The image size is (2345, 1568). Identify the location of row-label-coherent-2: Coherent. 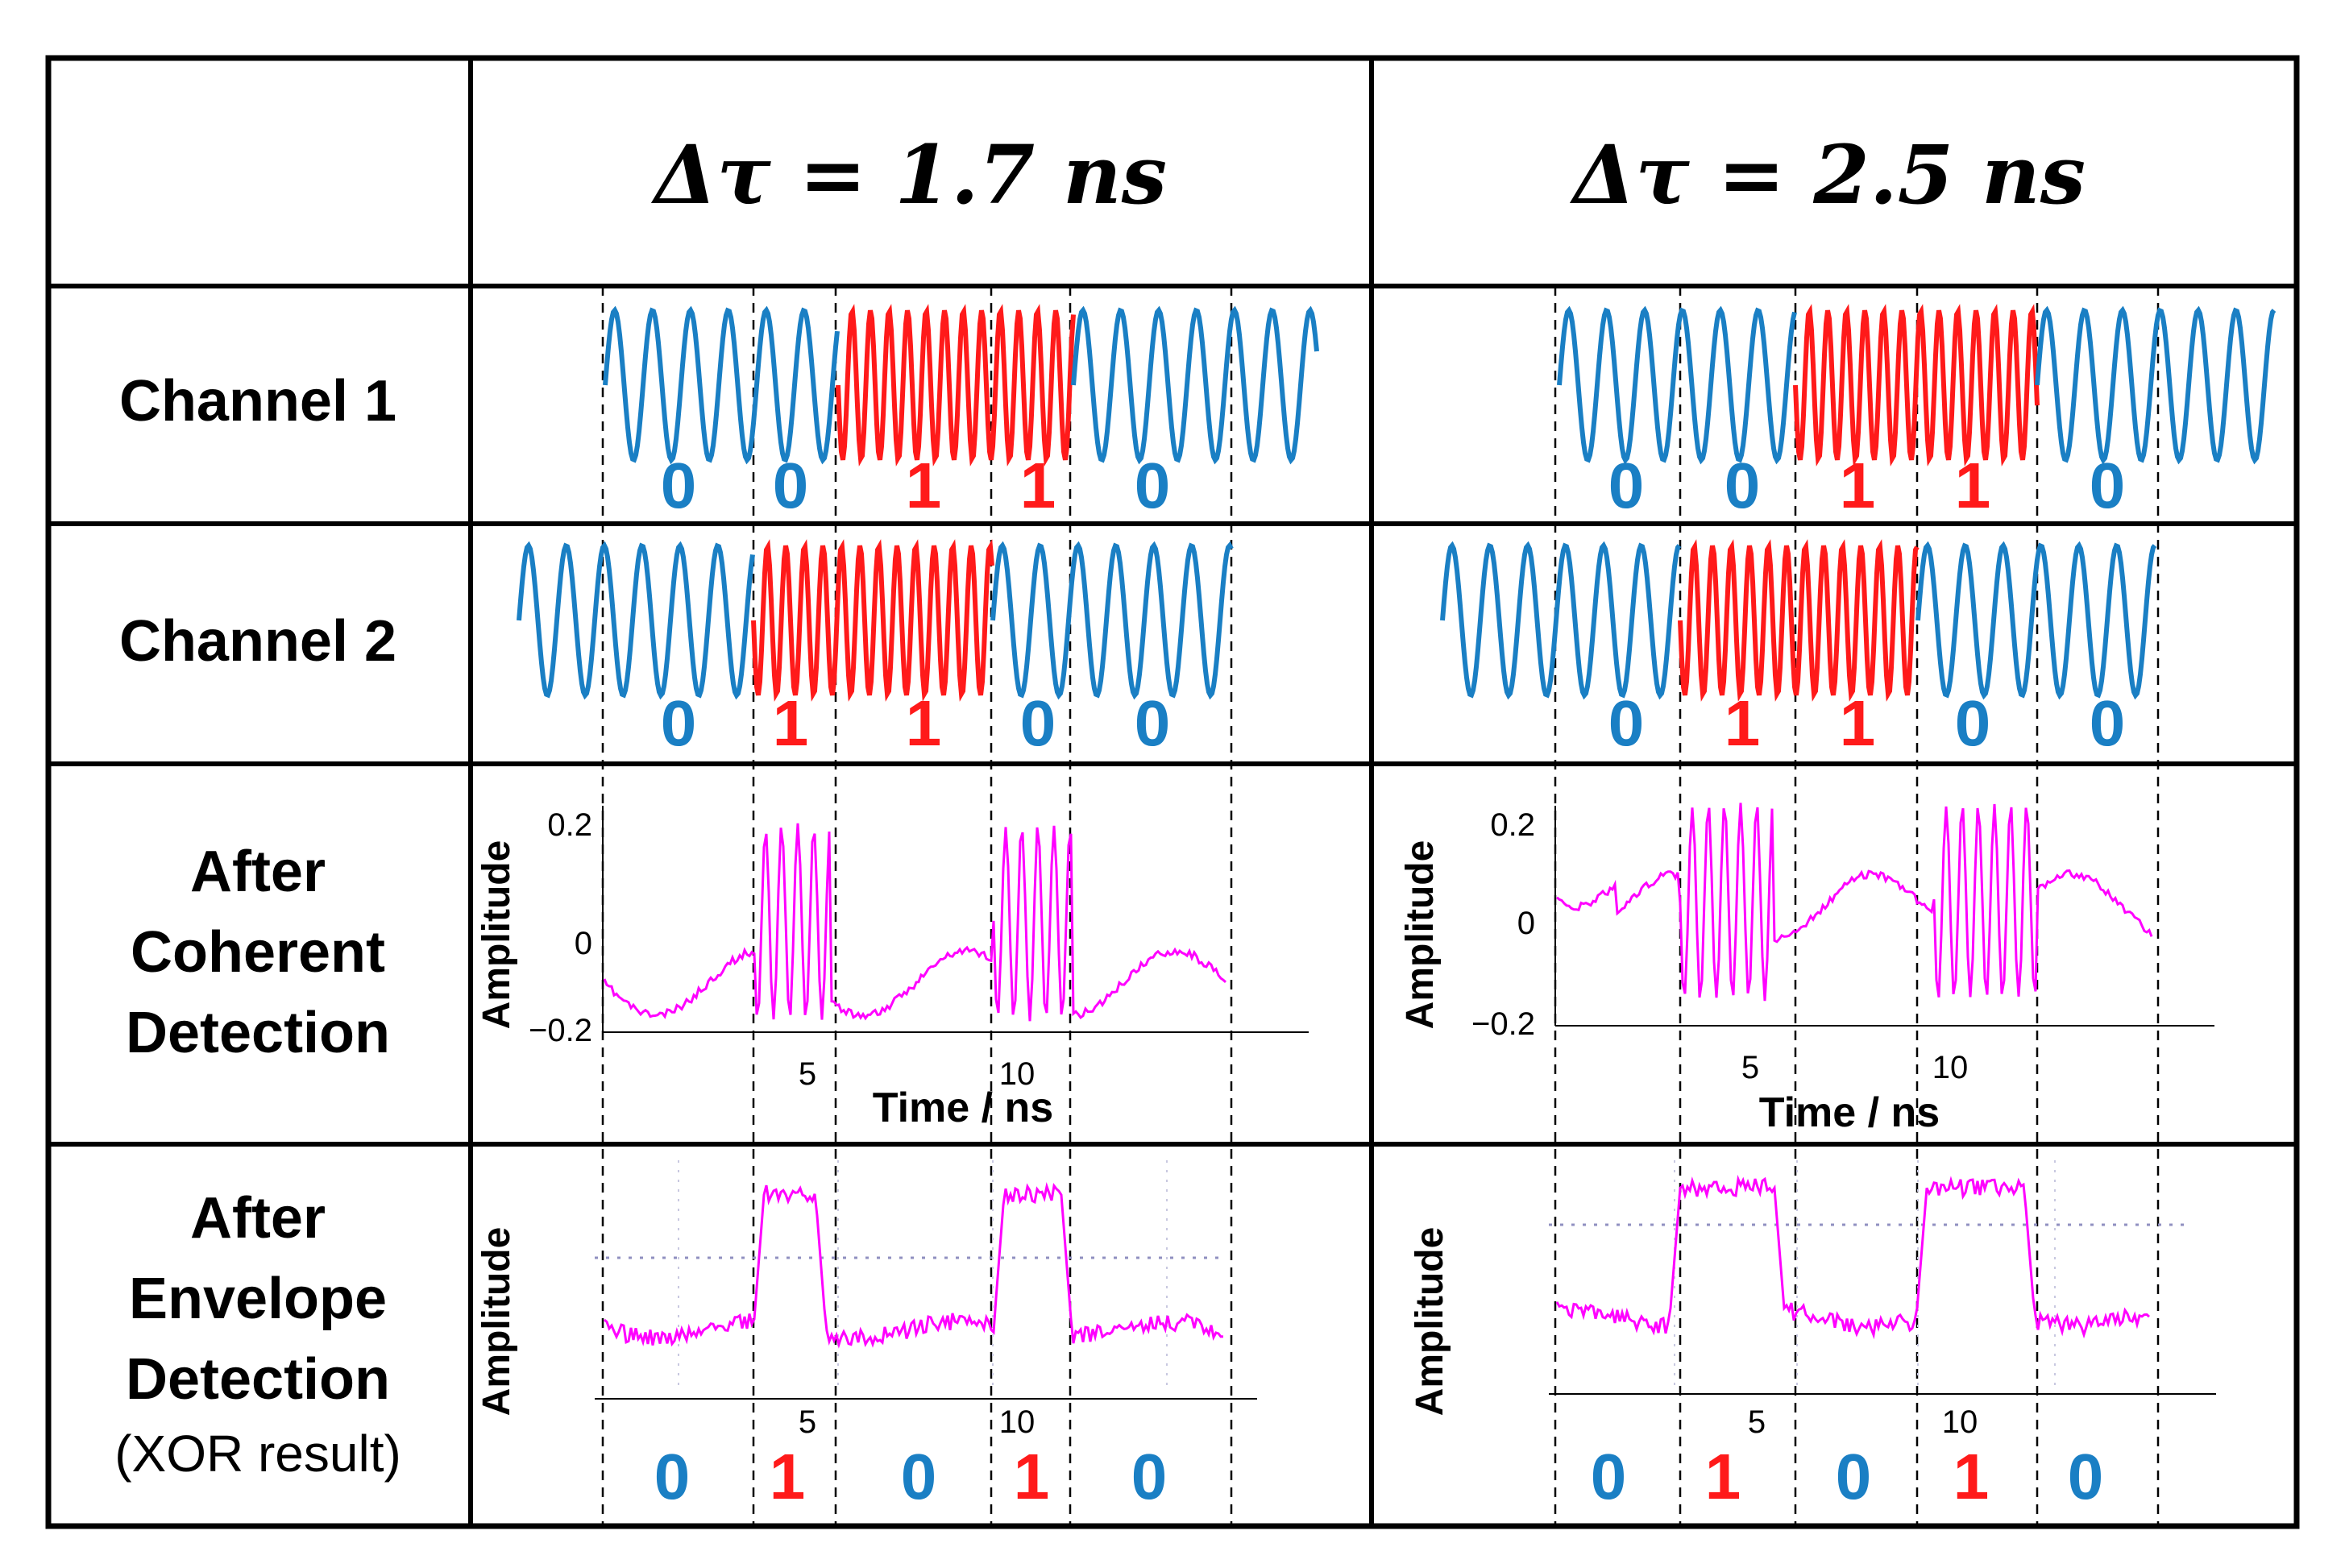
(258, 952).